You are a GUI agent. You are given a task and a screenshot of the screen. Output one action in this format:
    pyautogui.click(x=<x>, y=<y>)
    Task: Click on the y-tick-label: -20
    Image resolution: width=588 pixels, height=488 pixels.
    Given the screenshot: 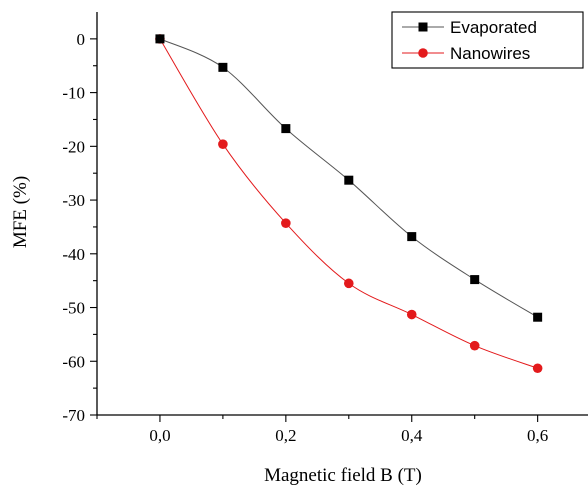 What is the action you would take?
    pyautogui.click(x=73, y=146)
    